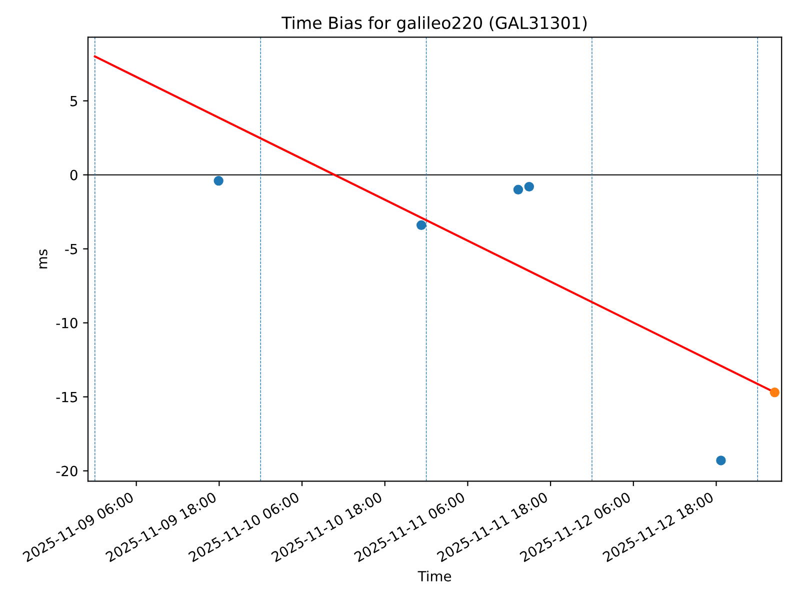 The width and height of the screenshot is (800, 600). What do you see at coordinates (67, 323) in the screenshot?
I see `y-tick-label: -10` at bounding box center [67, 323].